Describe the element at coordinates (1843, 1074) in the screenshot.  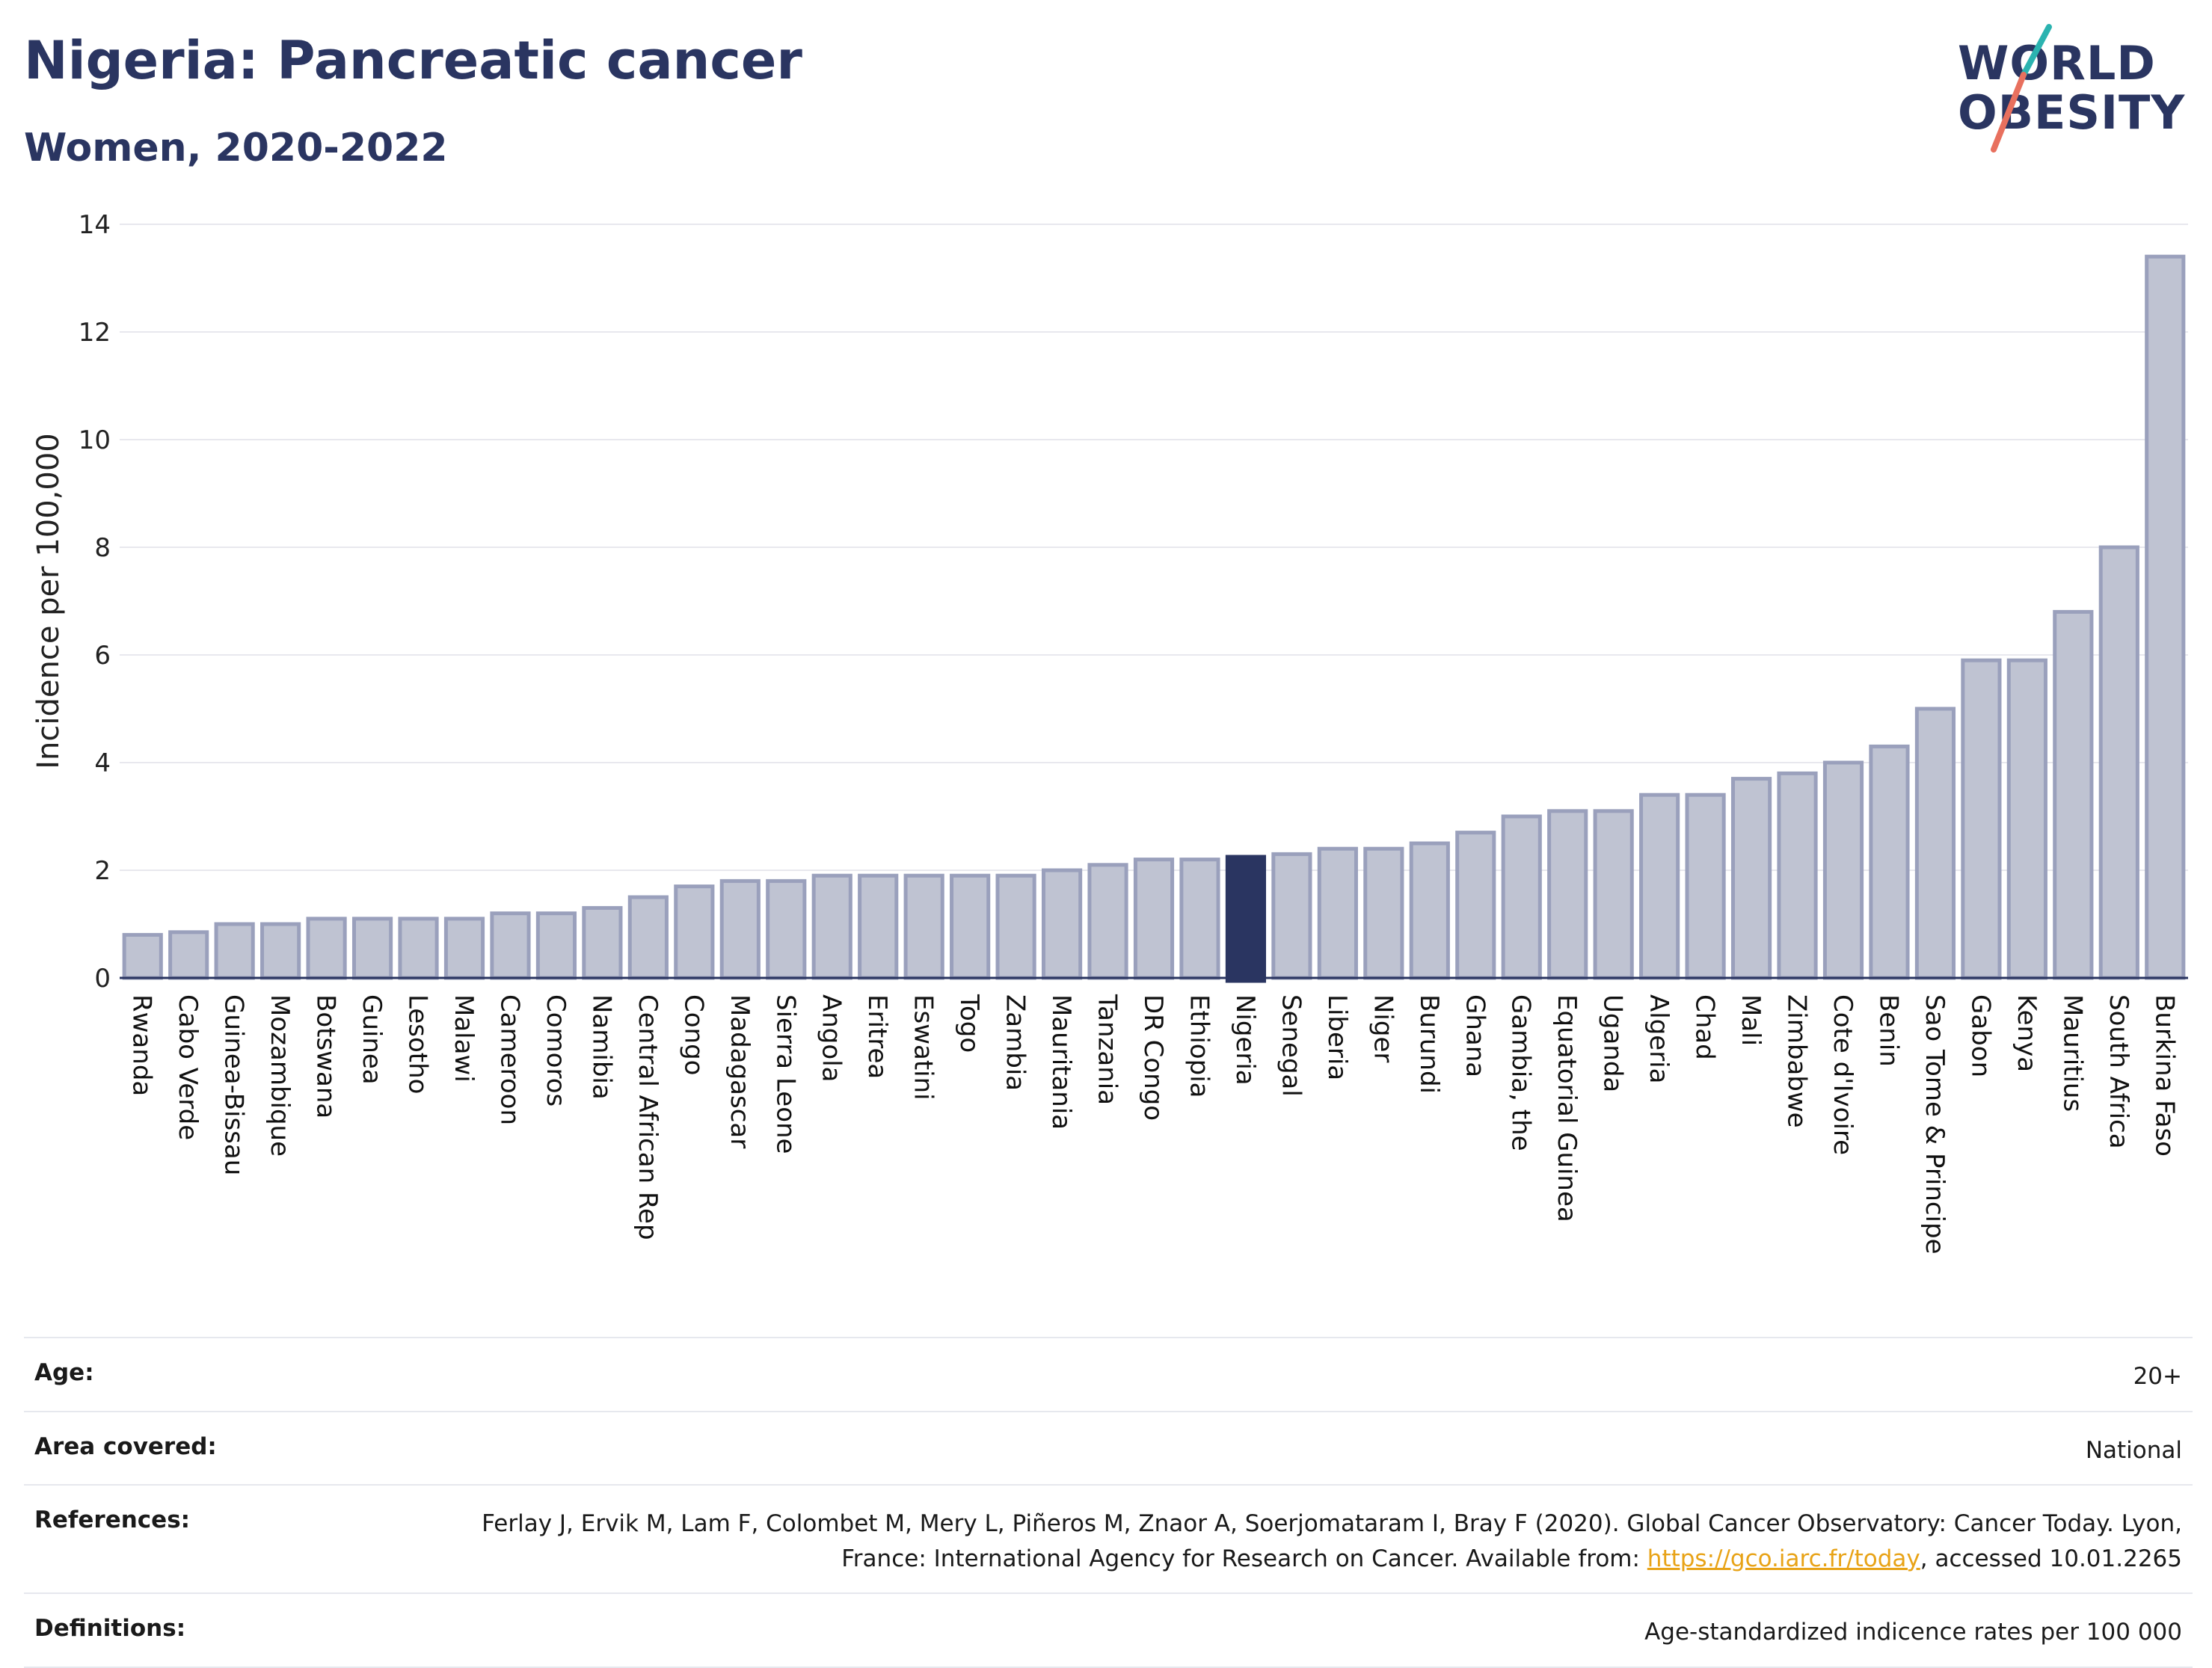
I see `x-tick-label: Cote d'Ivoire` at that location.